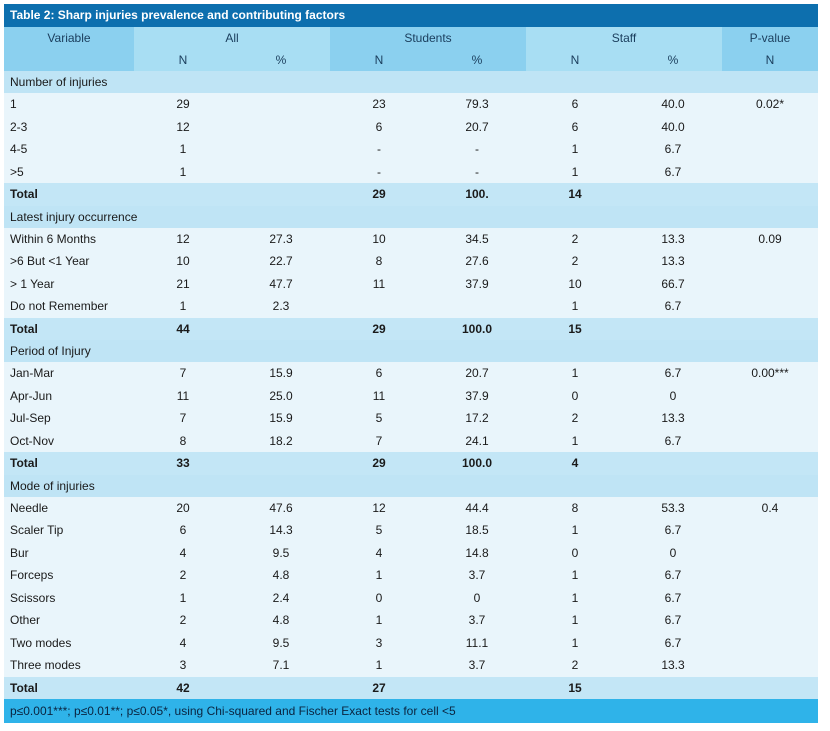 This screenshot has width=830, height=731. What do you see at coordinates (477, 418) in the screenshot?
I see `cell-students-pct: 17.2` at bounding box center [477, 418].